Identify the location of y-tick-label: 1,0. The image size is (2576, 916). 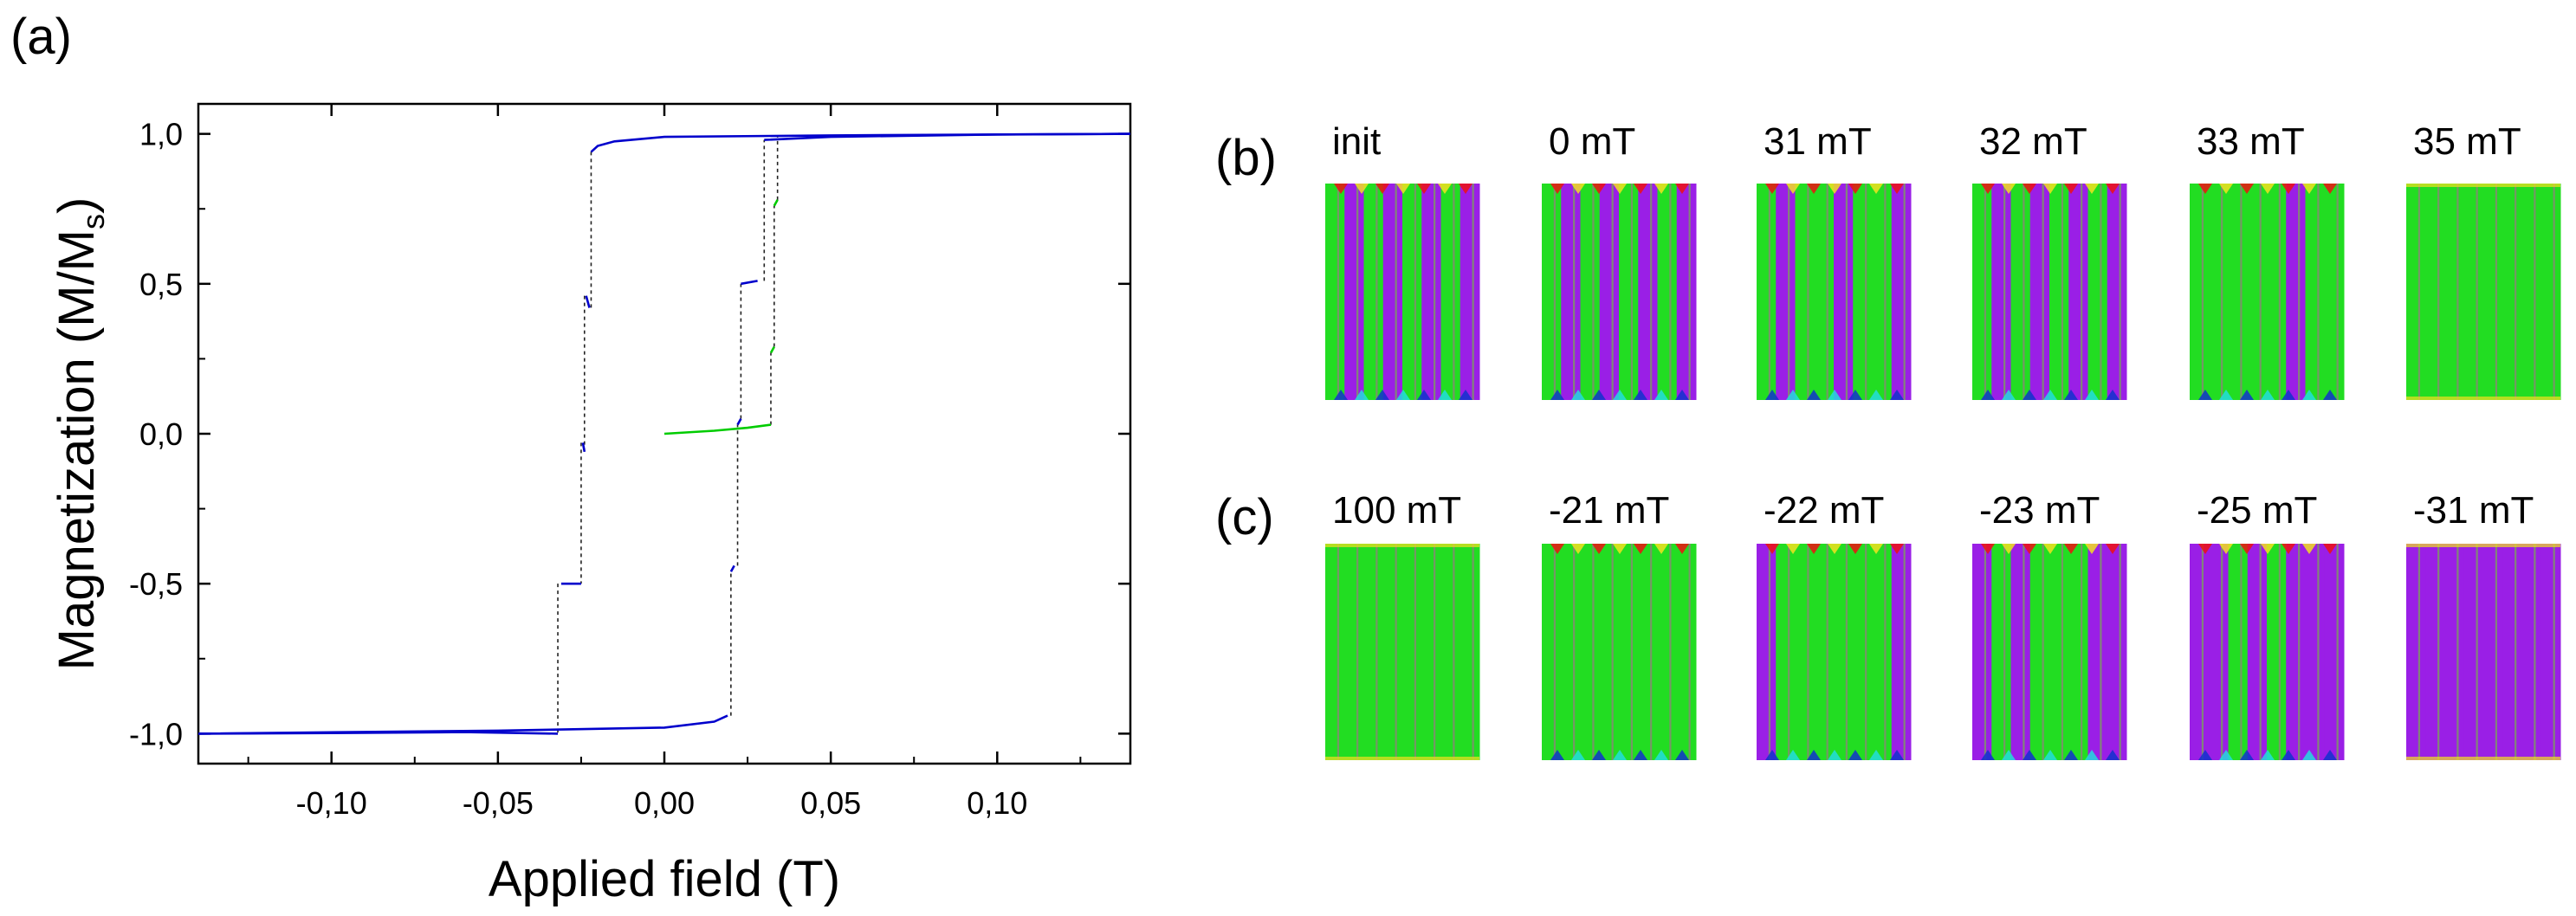
(161, 134).